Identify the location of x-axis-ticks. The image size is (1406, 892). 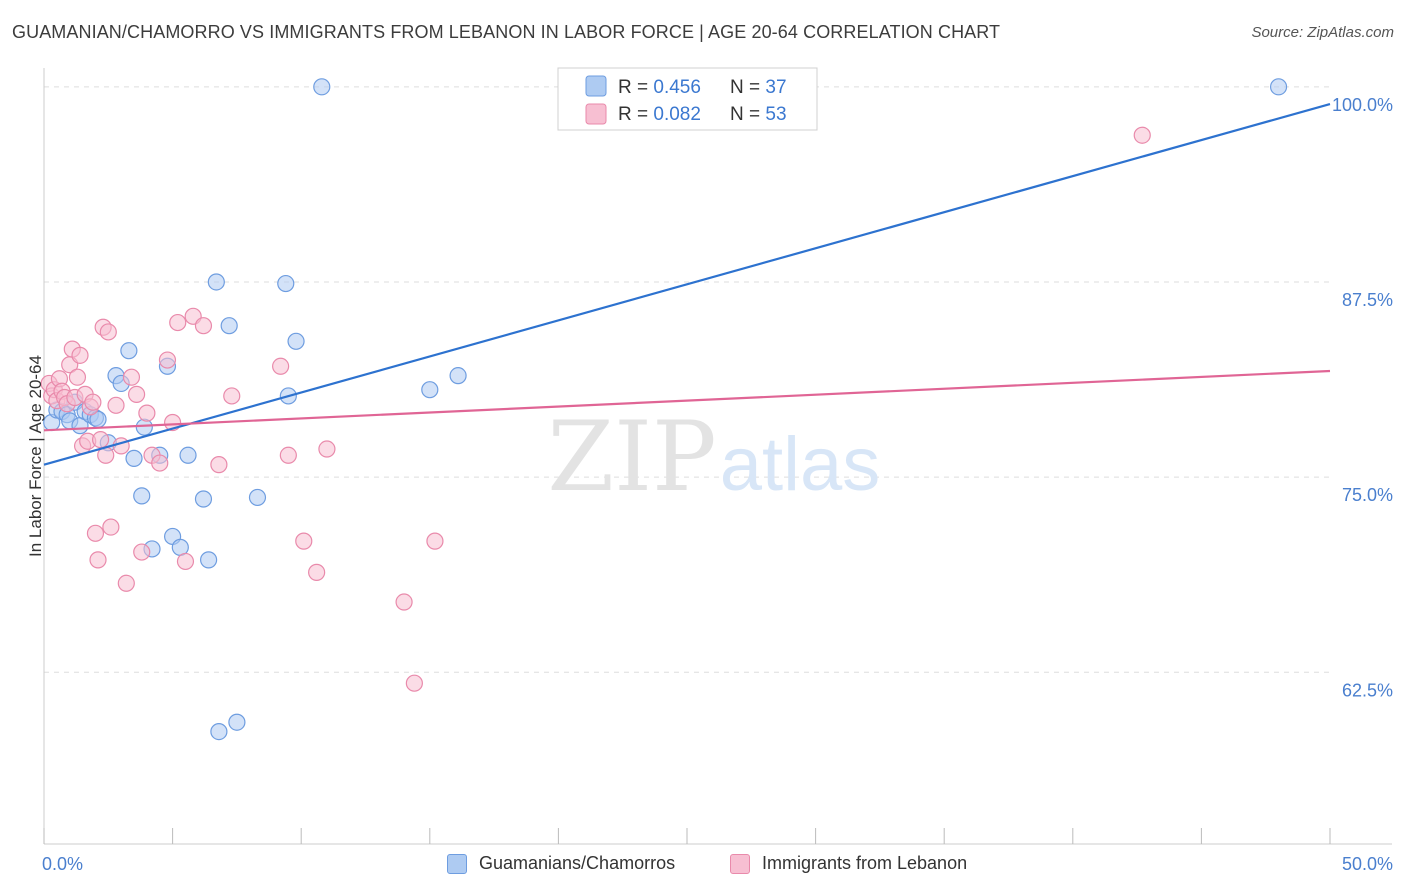
(687, 836).